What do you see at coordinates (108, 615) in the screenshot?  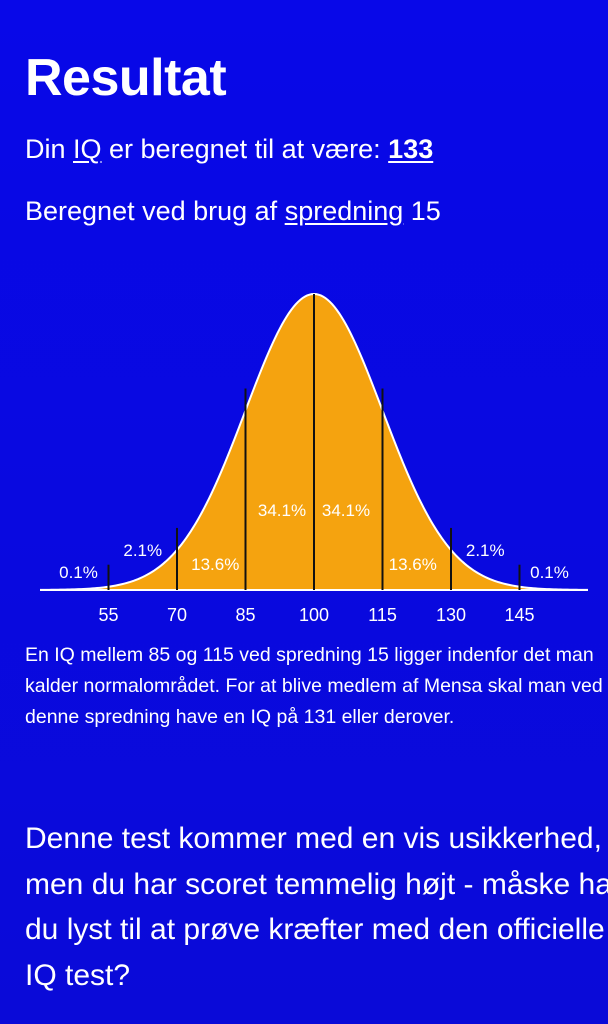 I see `x-tick-label-55: 55` at bounding box center [108, 615].